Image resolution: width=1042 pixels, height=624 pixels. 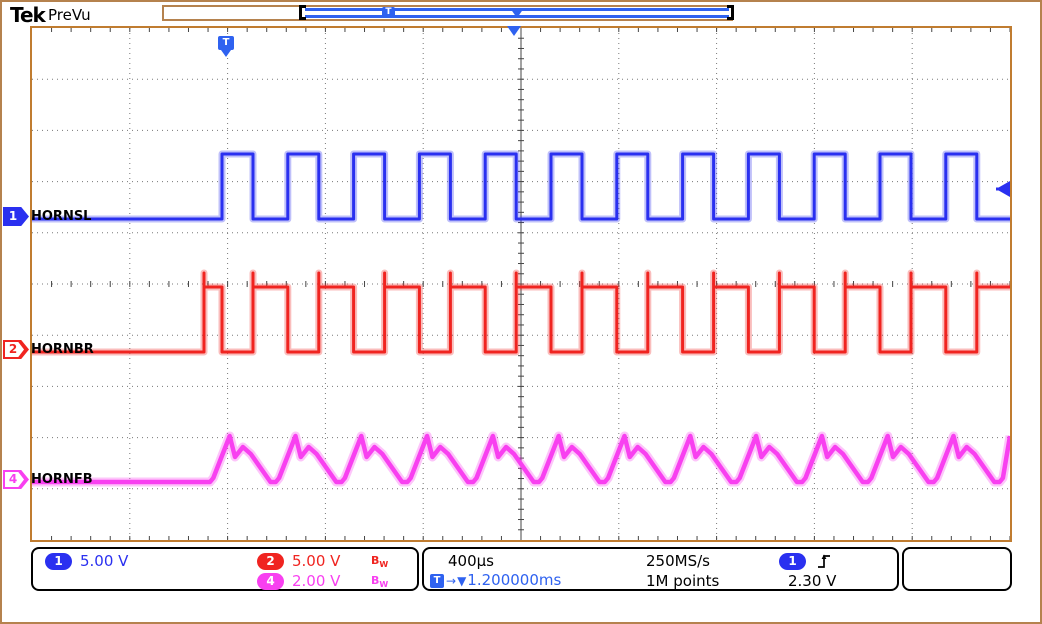 I want to click on channel-2-tag: 2 HORNBR, so click(x=48, y=349).